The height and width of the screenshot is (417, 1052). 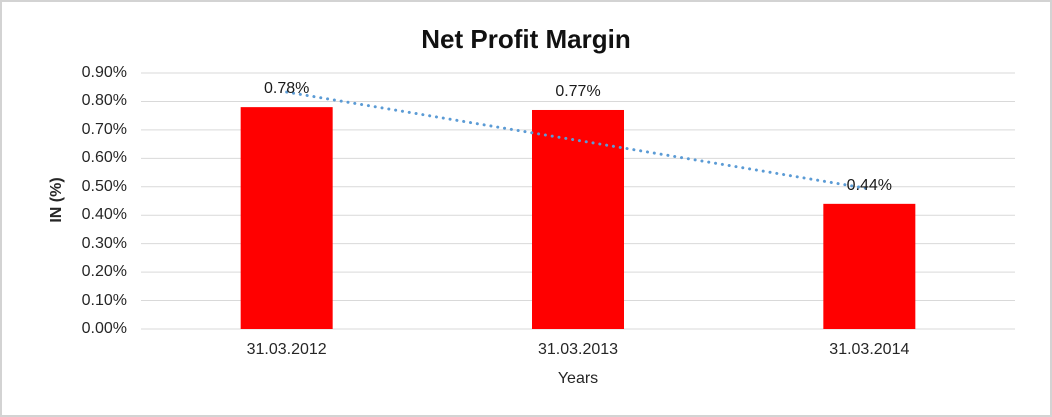 What do you see at coordinates (104, 243) in the screenshot?
I see `y-tick-label: 0.30%` at bounding box center [104, 243].